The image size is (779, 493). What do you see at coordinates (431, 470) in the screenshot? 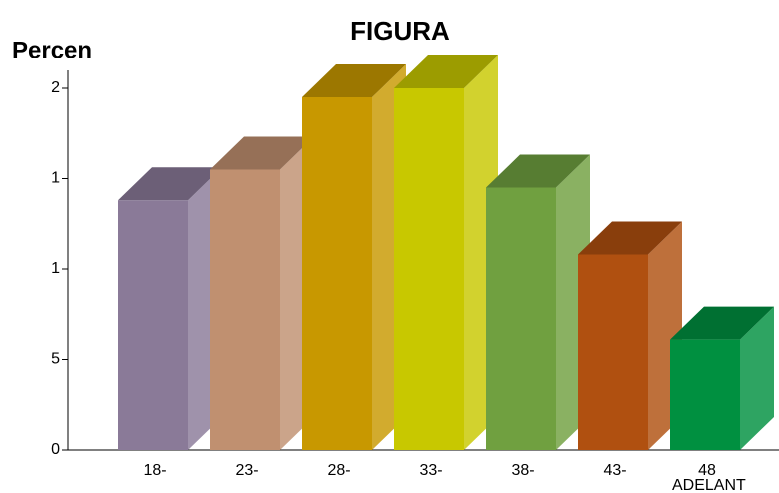
I see `x-tick-label: 33-` at bounding box center [431, 470].